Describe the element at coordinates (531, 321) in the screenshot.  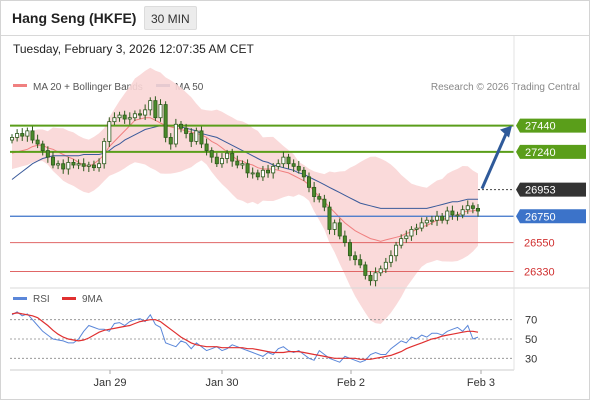
I see `rsi-tick-70: 70` at that location.